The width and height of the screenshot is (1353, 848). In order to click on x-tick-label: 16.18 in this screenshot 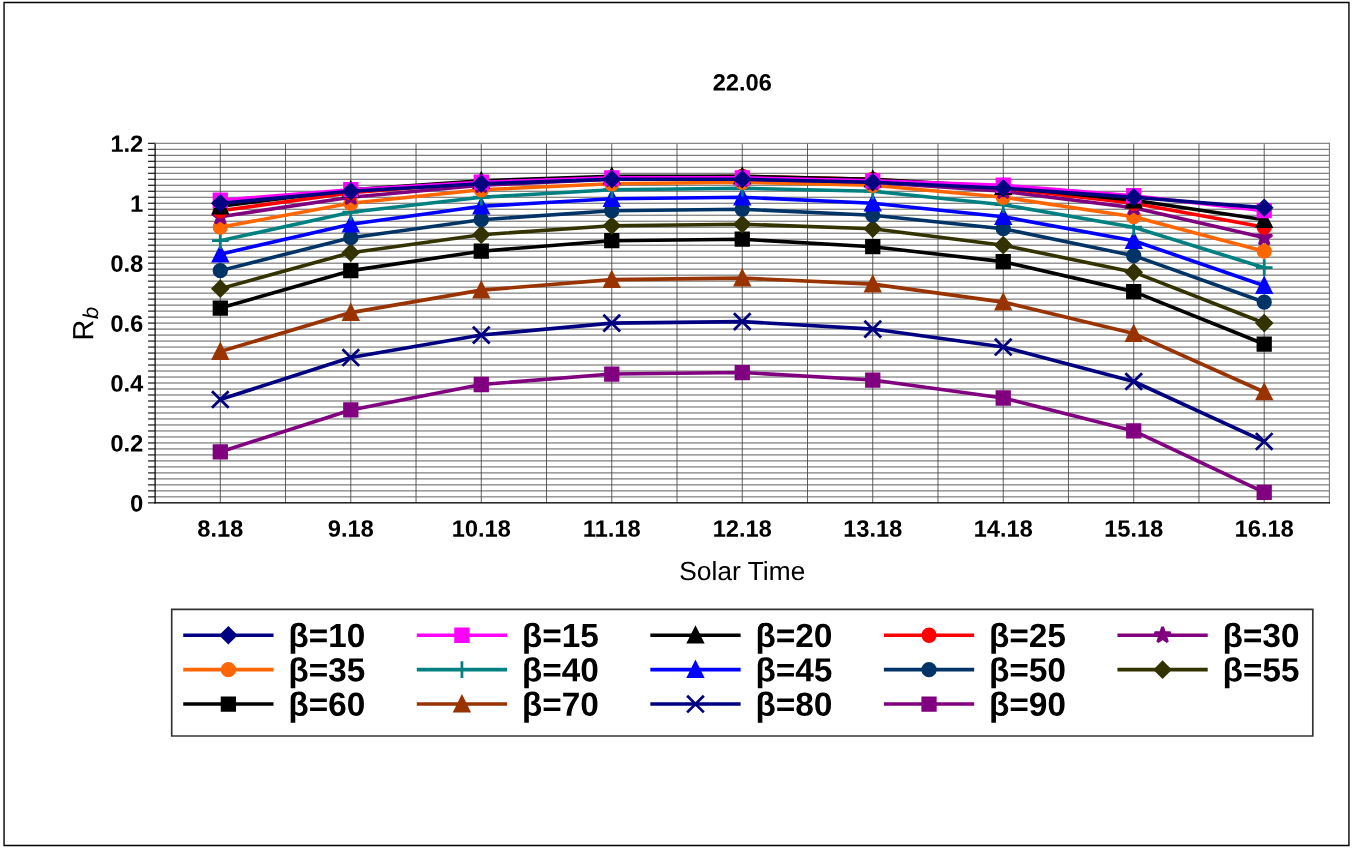, I will do `click(1265, 528)`.